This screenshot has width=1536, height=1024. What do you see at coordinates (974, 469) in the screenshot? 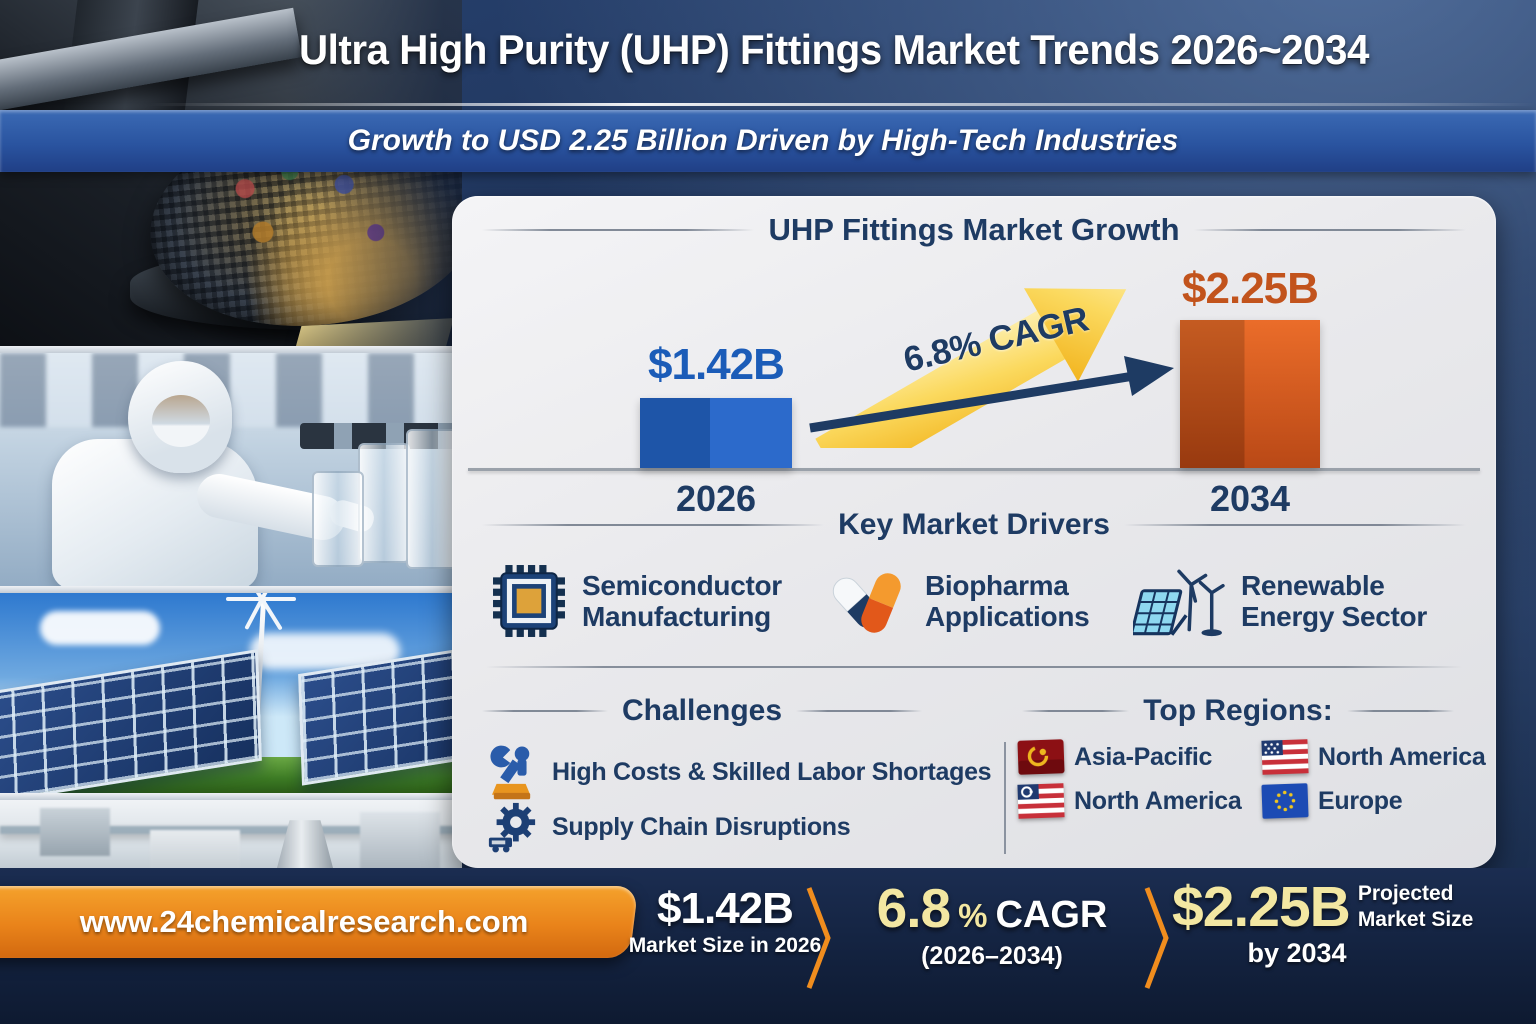
I see `chart-baseline` at bounding box center [974, 469].